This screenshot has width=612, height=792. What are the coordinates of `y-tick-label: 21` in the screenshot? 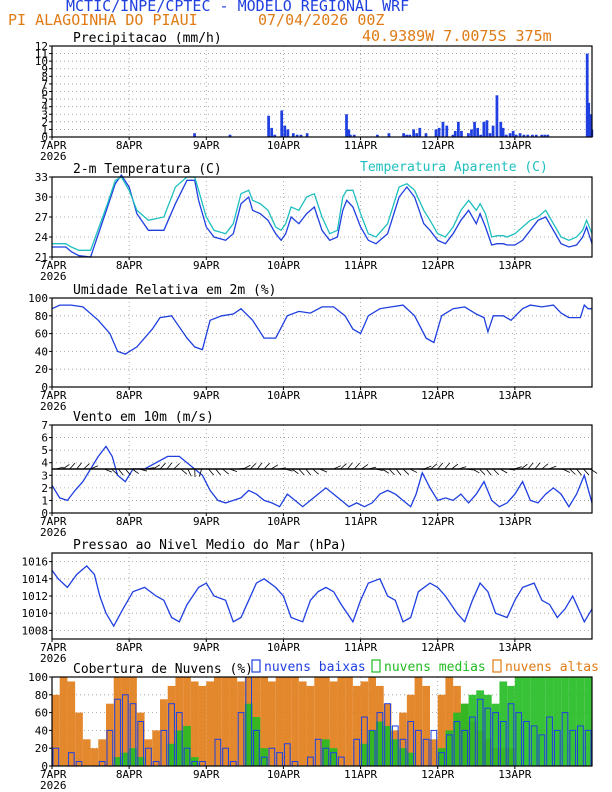 It's located at (41, 257).